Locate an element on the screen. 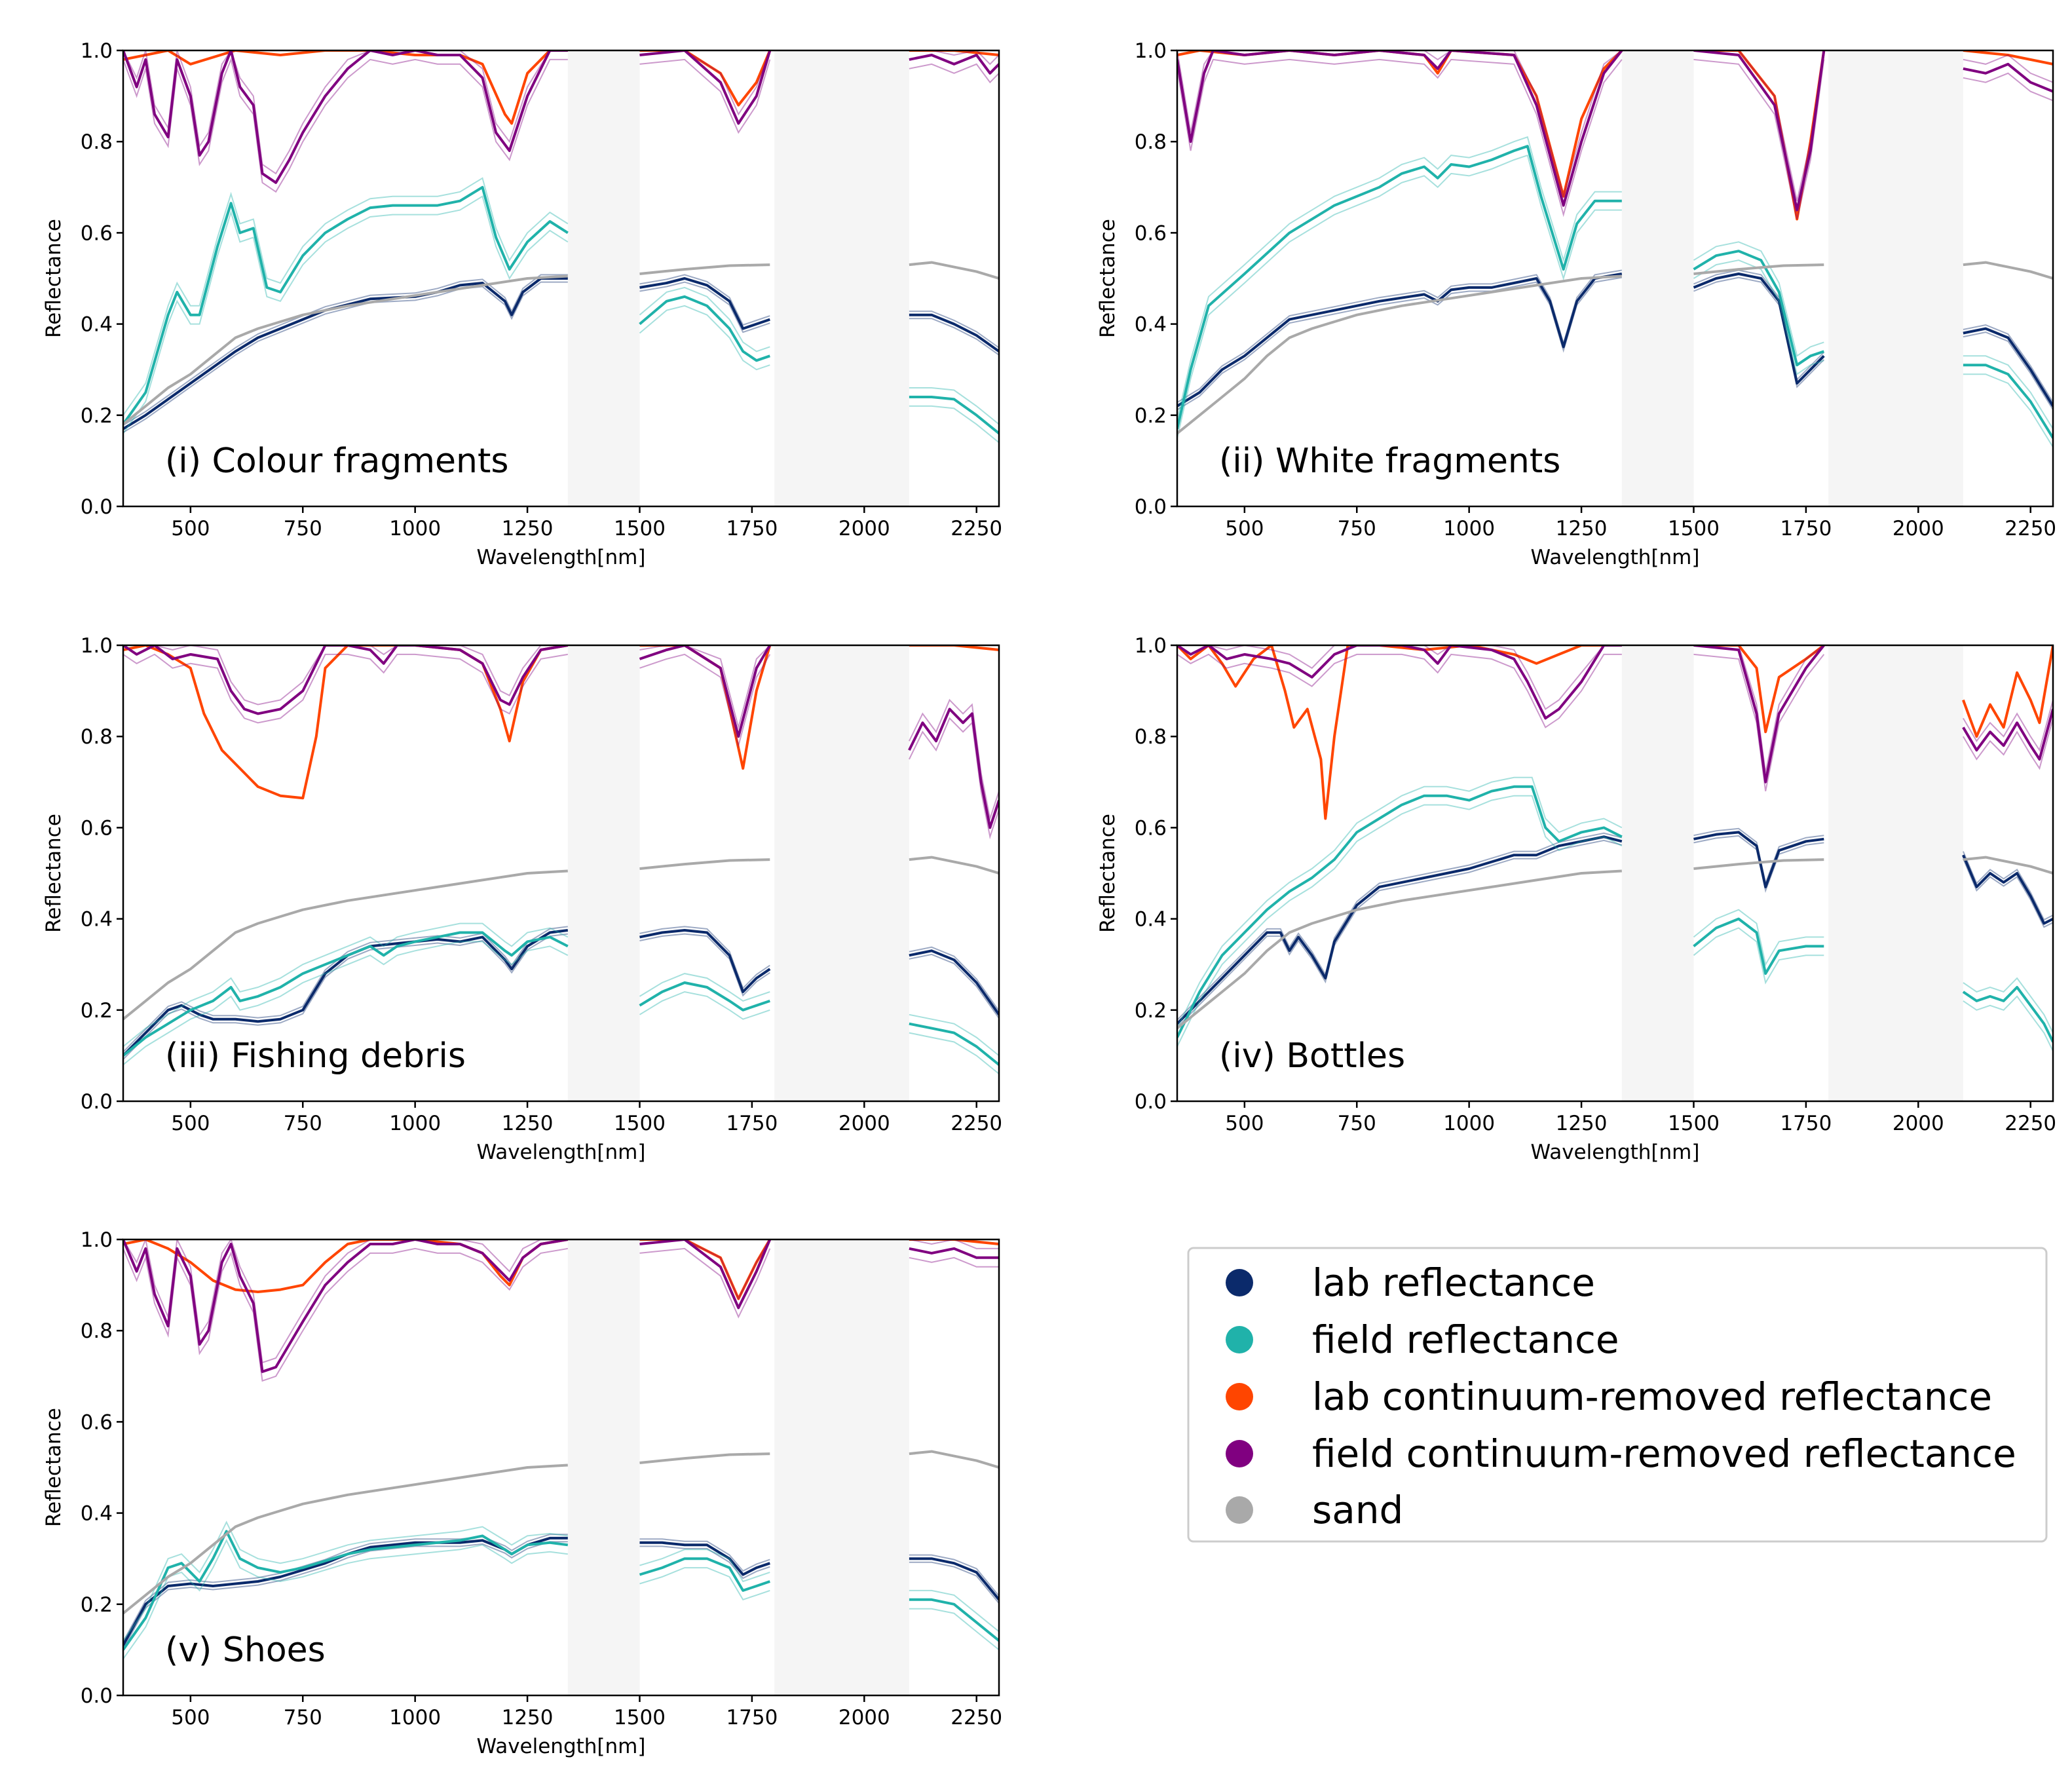 The image size is (2072, 1776). panel-title: (i) Colour fragments is located at coordinates (337, 461).